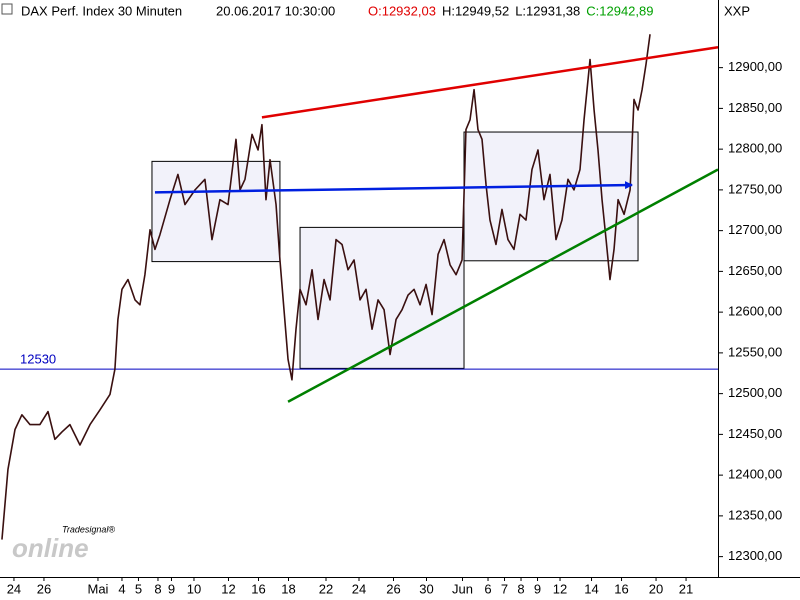  Describe the element at coordinates (97, 588) in the screenshot. I see `x-tick-label: Mai` at that location.